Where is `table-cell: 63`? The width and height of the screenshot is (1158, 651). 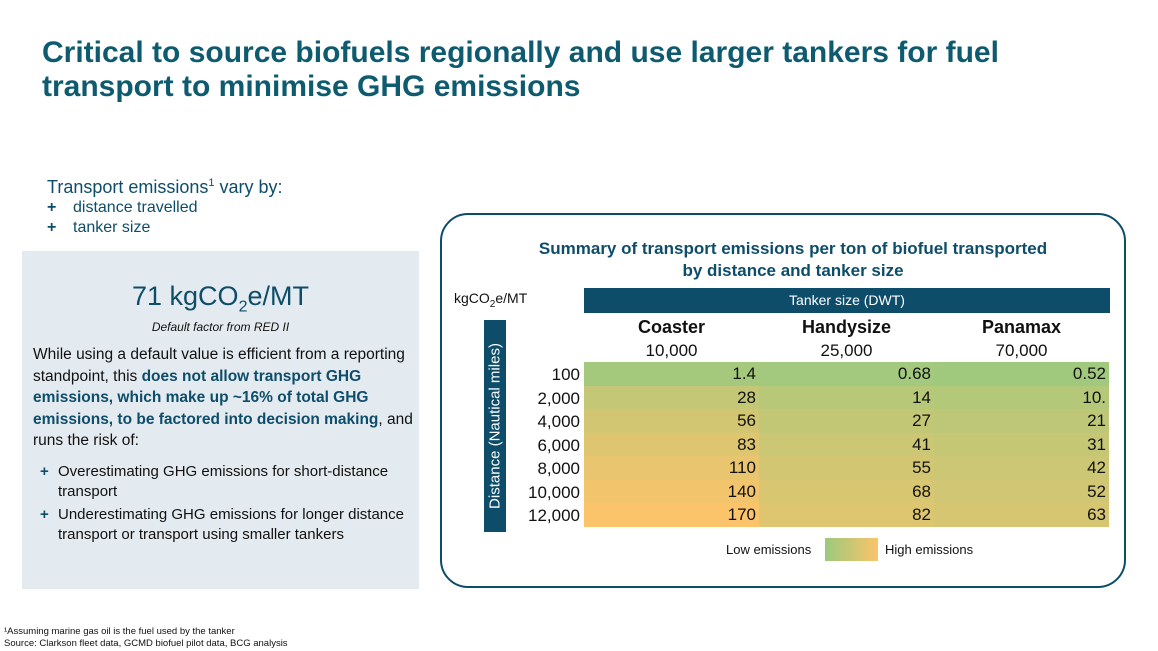 table-cell: 63 is located at coordinates (1021, 515).